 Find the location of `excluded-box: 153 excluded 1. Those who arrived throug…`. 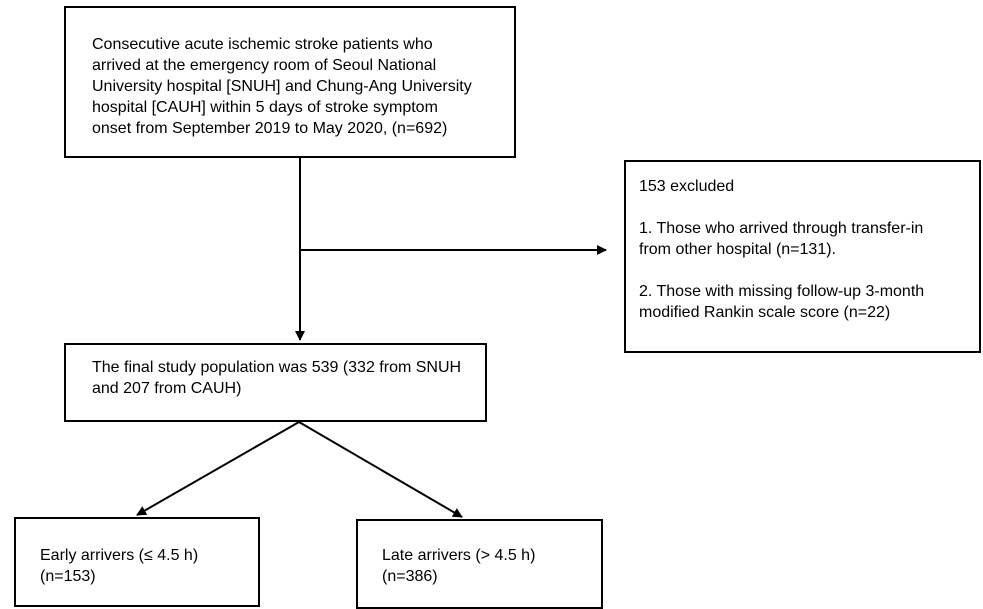

excluded-box: 153 excluded 1. Those who arrived throug… is located at coordinates (802, 256).